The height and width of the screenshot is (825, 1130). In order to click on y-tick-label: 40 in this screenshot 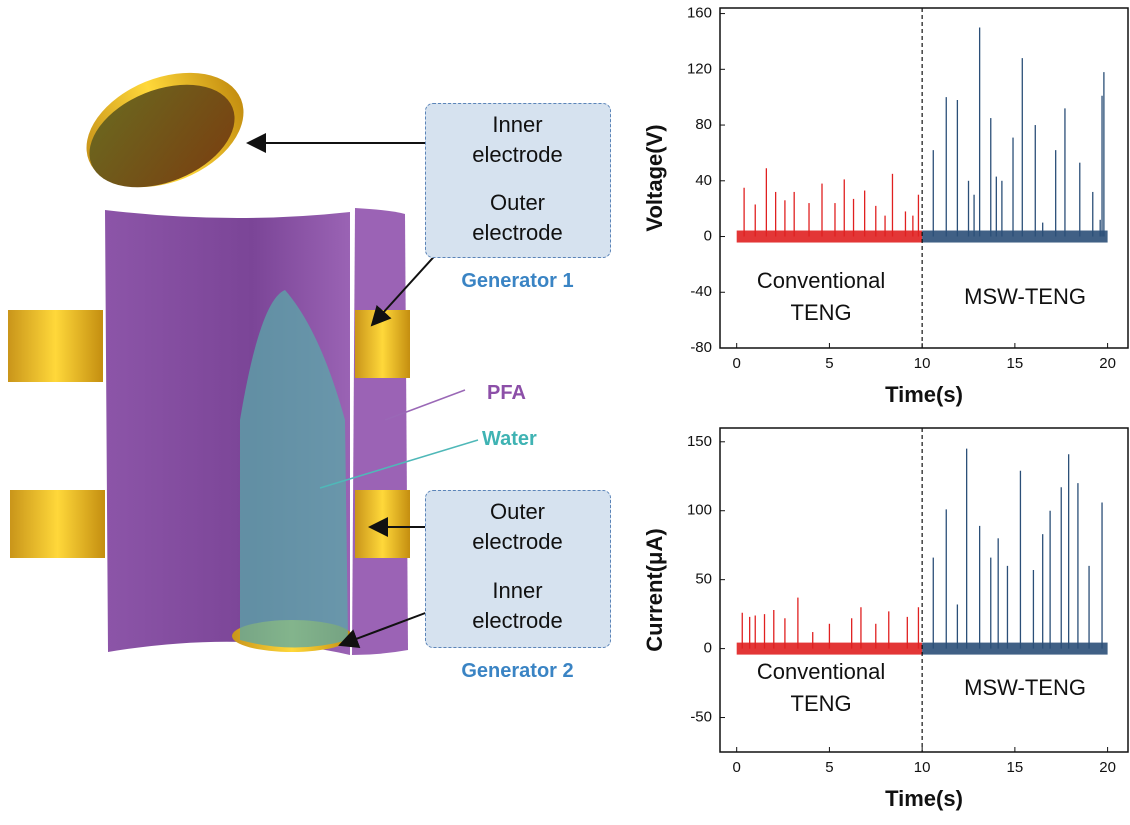, I will do `click(703, 180)`.